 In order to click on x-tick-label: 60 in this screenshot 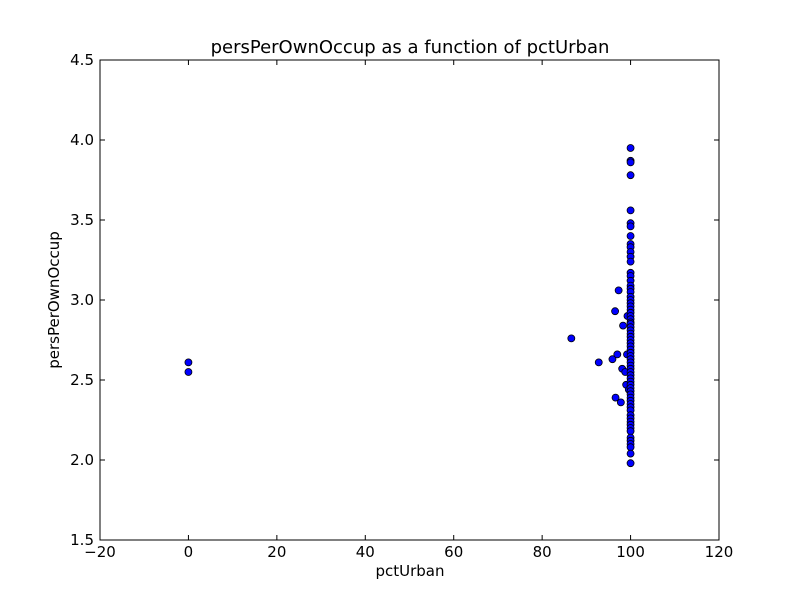, I will do `click(453, 552)`.